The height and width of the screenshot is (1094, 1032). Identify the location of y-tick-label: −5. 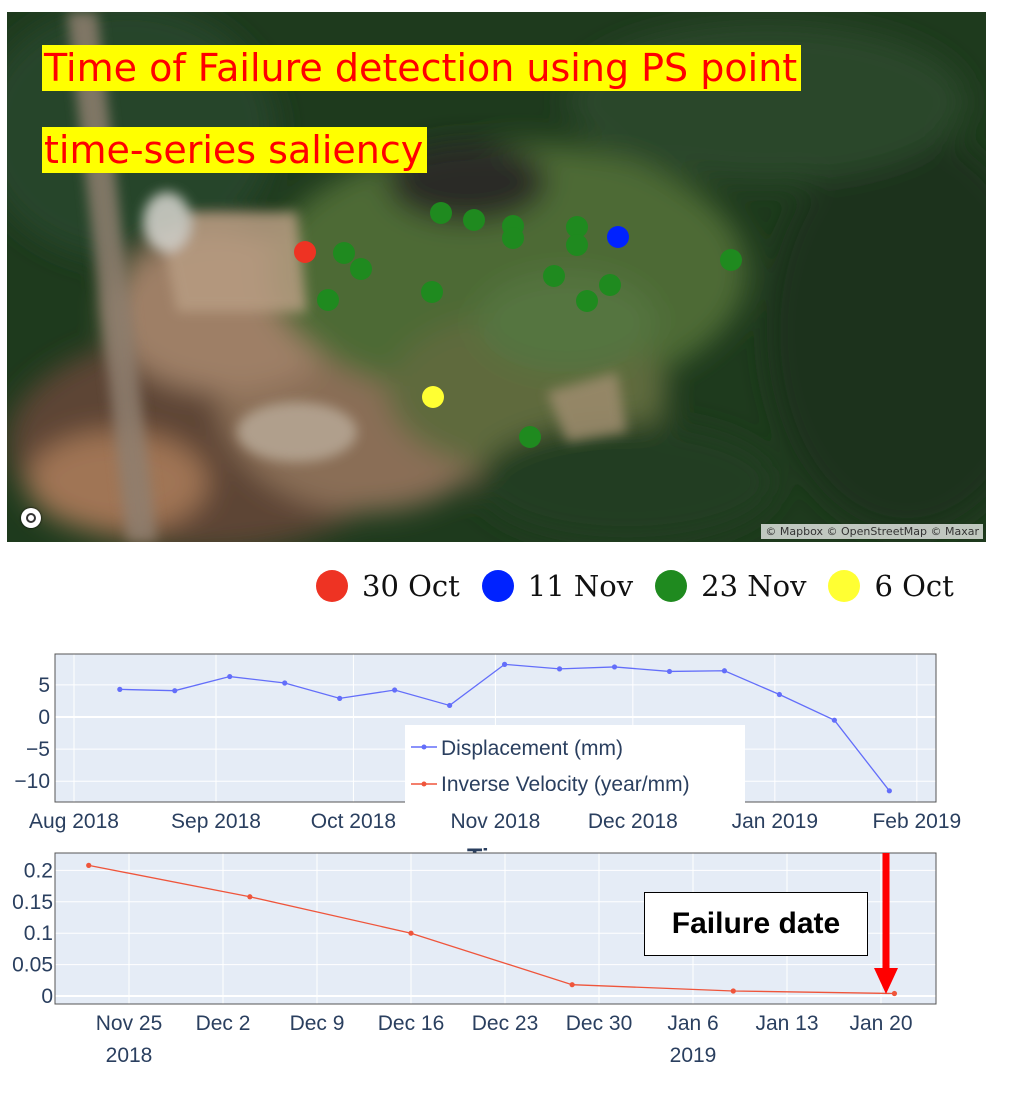
(38, 749).